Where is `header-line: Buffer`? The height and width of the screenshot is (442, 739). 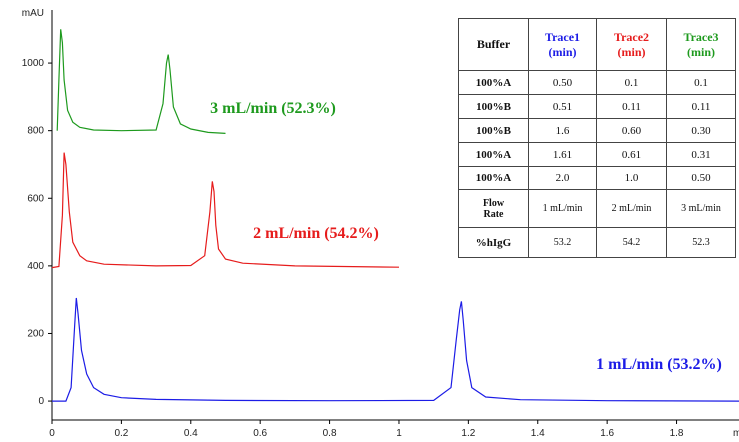 header-line: Buffer is located at coordinates (493, 44).